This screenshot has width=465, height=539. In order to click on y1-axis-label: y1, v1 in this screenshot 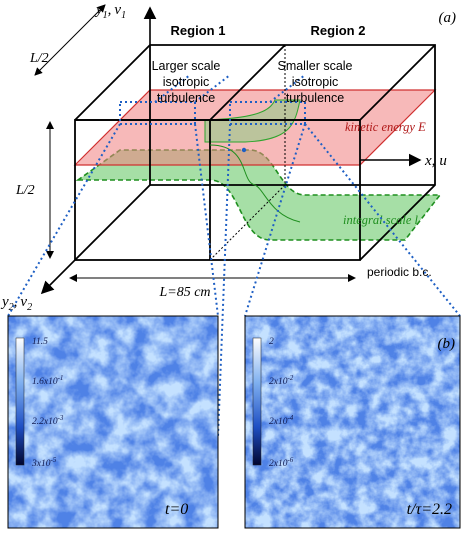, I will do `click(110, 11)`.